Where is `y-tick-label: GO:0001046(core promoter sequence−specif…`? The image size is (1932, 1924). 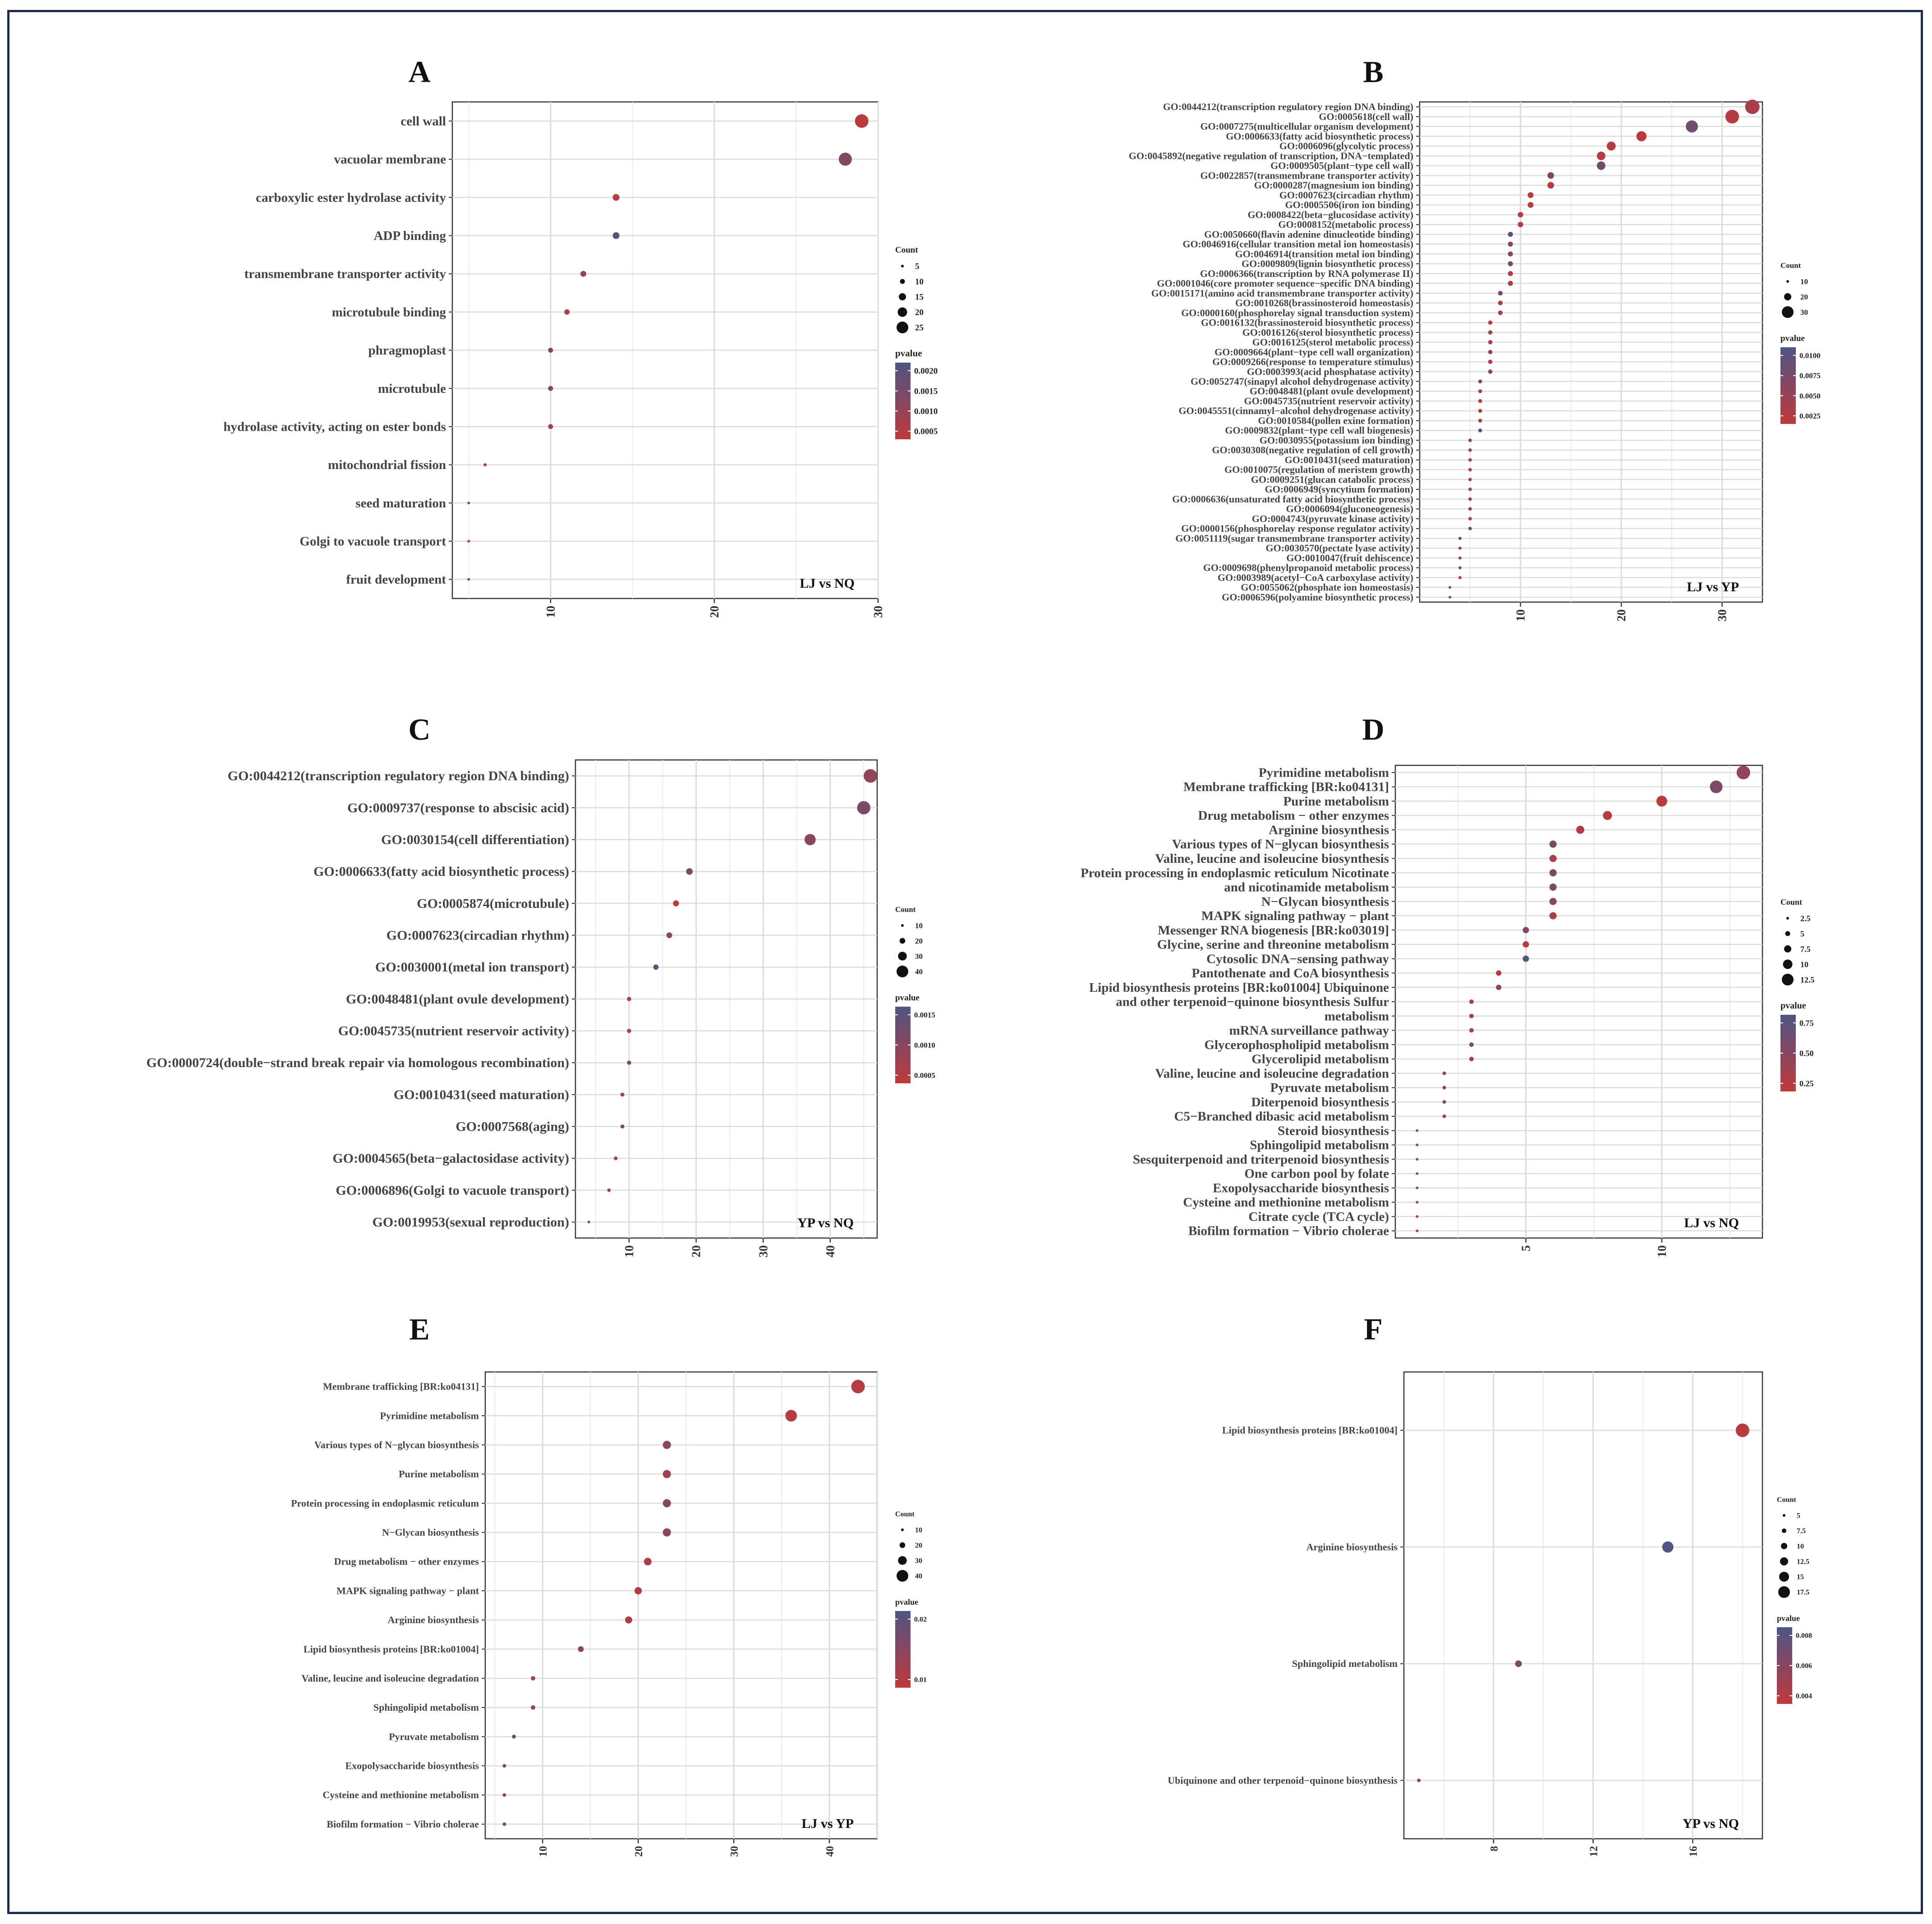 y-tick-label: GO:0001046(core promoter sequence−specif… is located at coordinates (1285, 283).